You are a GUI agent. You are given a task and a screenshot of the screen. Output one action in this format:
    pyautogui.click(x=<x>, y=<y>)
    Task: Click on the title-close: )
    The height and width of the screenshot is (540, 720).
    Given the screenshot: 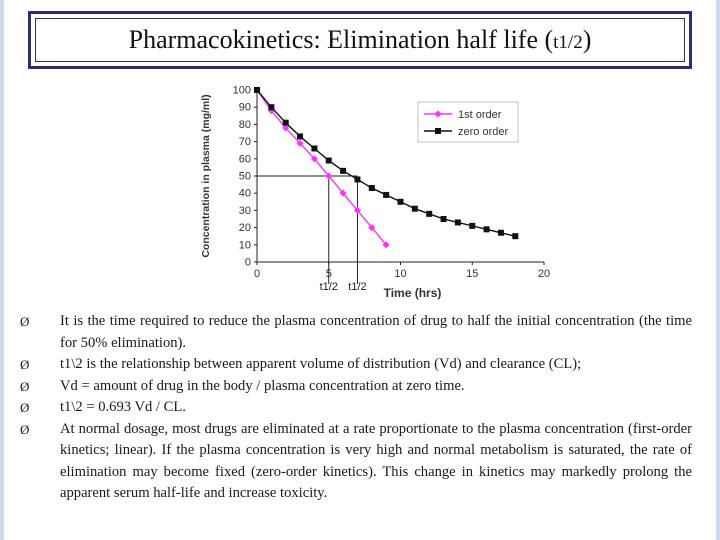 What is the action you would take?
    pyautogui.click(x=587, y=39)
    